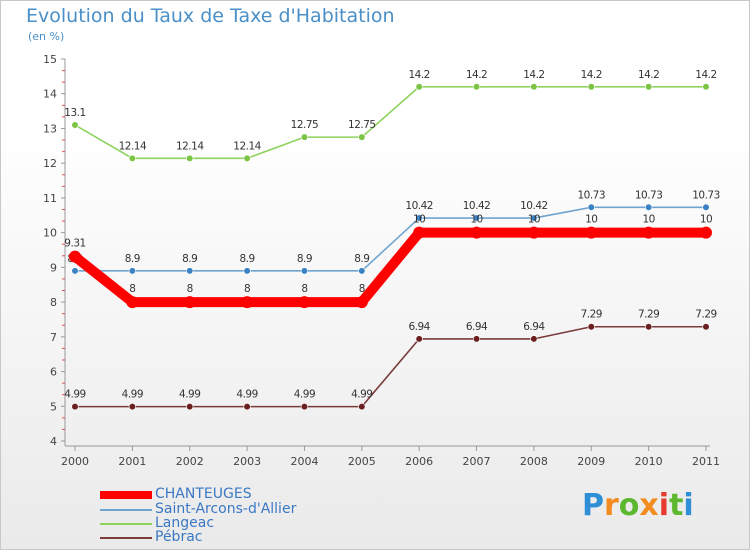  What do you see at coordinates (649, 461) in the screenshot?
I see `x-tick-label: 2010` at bounding box center [649, 461].